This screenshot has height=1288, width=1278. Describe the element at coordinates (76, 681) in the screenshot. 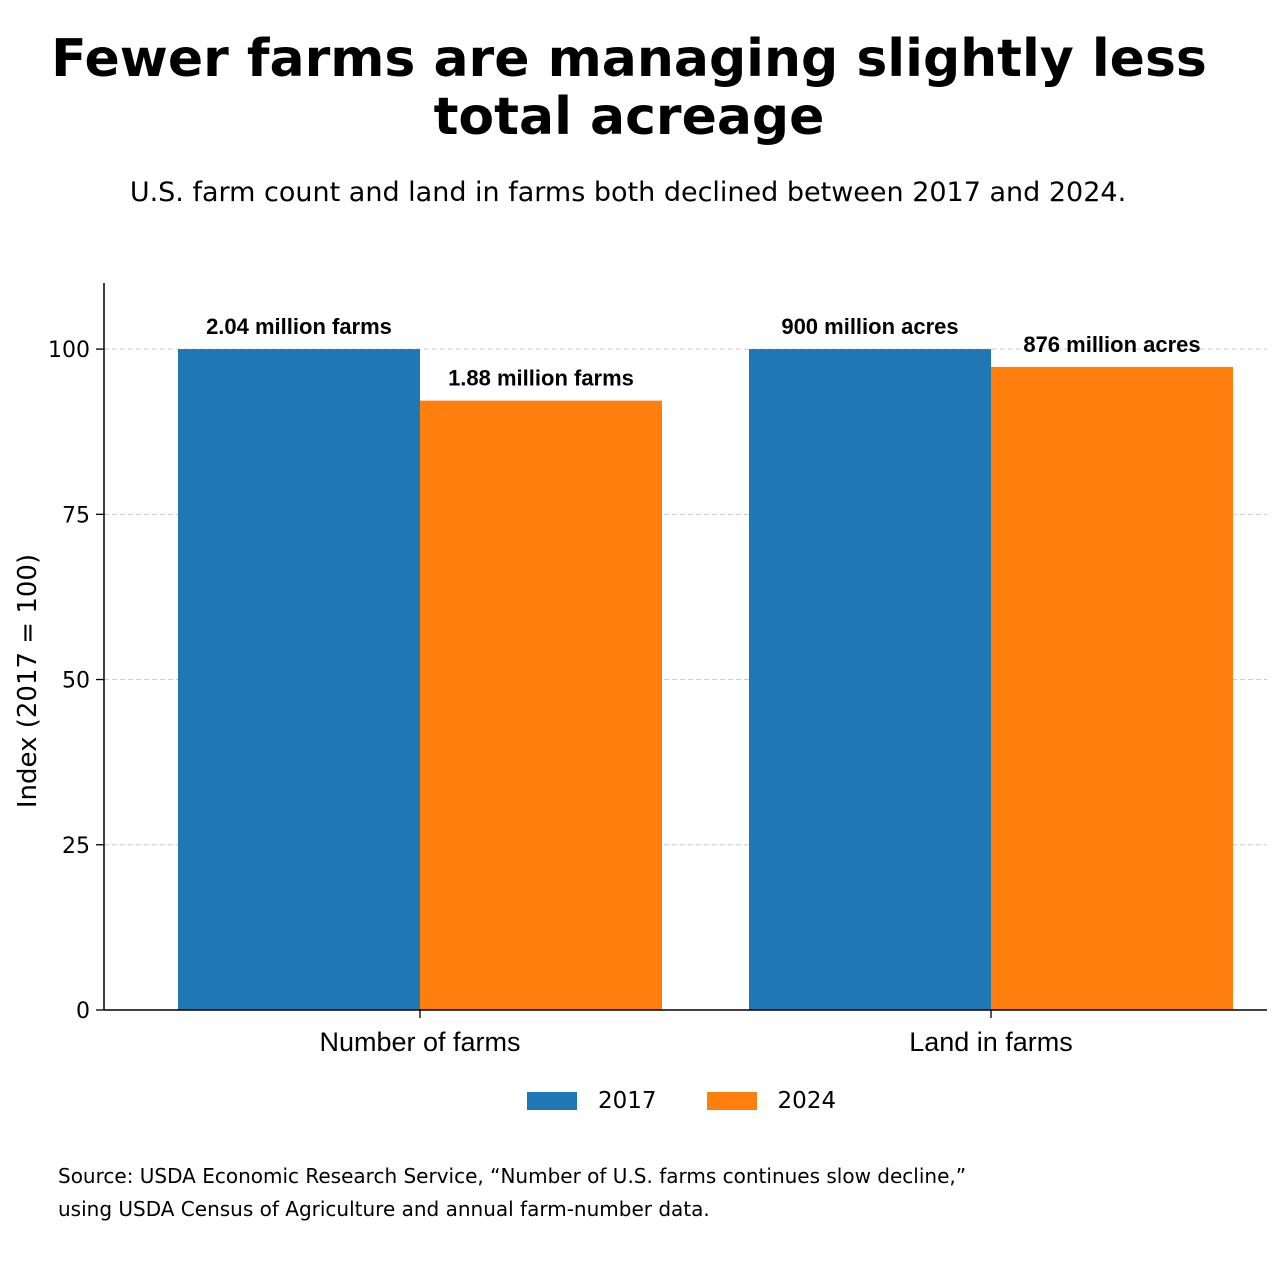

I see `y-tick-label: 50` at that location.